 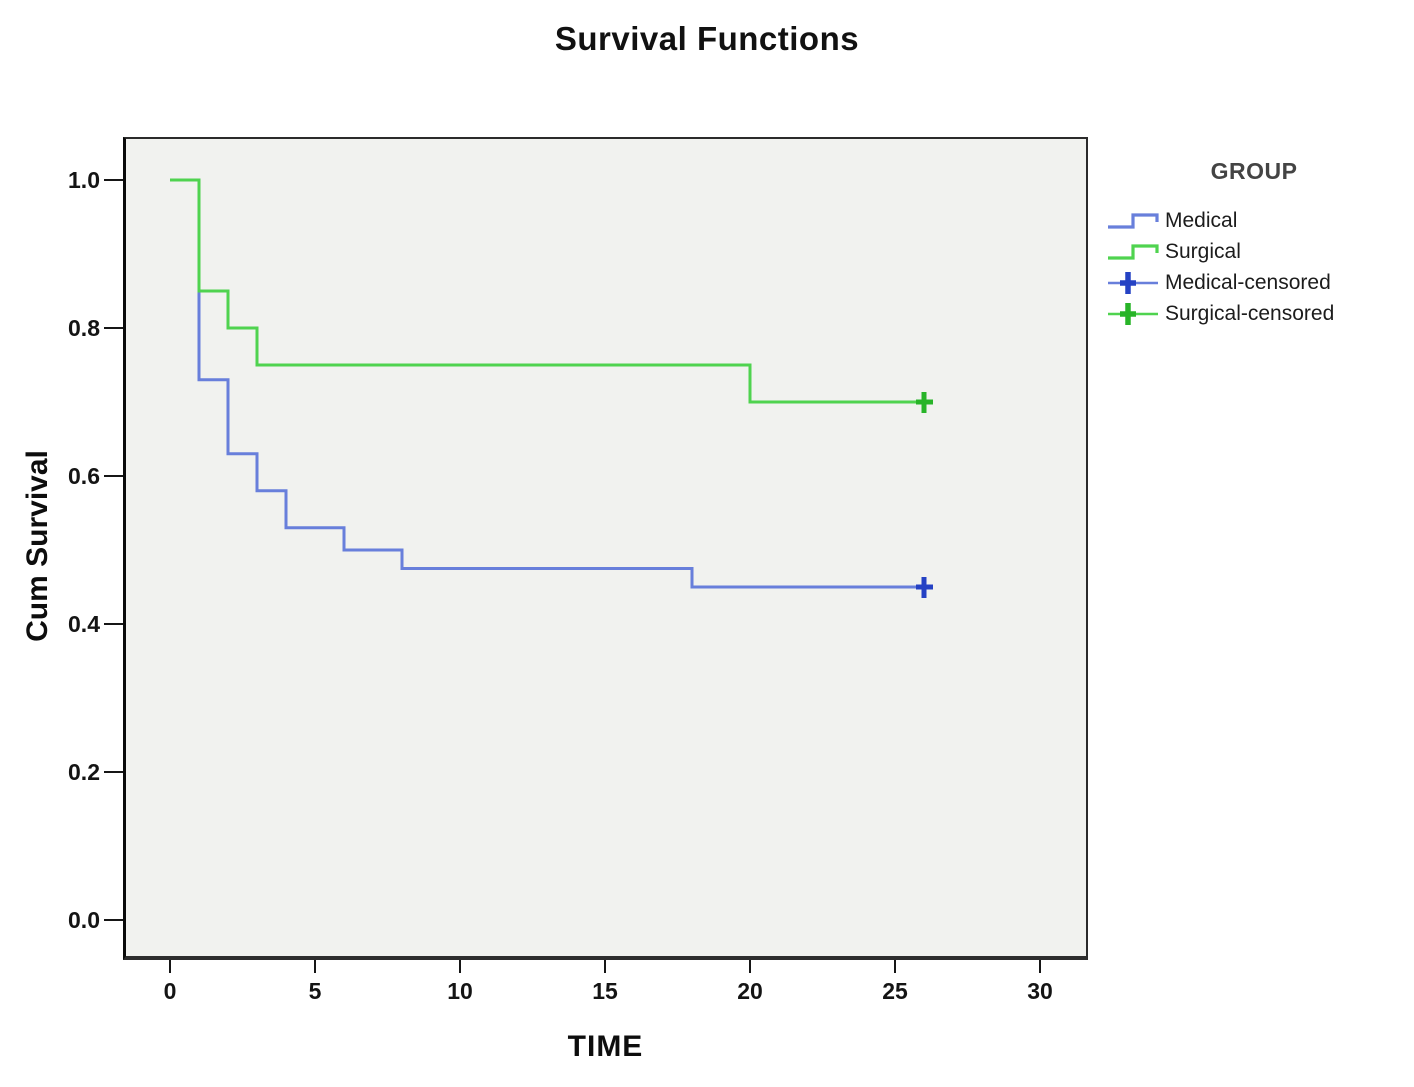 I want to click on legend-title: GROUP, so click(x=1254, y=171).